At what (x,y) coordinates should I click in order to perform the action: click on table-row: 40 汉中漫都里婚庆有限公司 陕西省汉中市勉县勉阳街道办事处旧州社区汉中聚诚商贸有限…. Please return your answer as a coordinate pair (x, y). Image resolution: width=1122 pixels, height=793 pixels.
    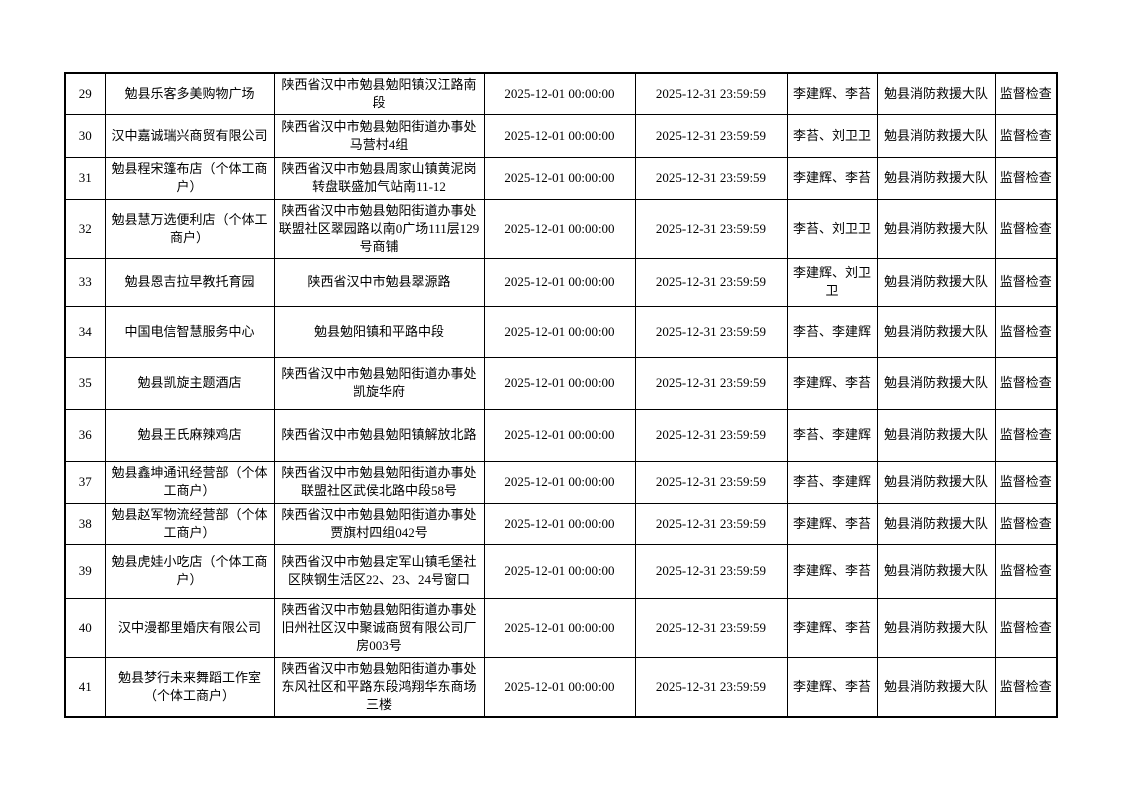
    Looking at the image, I should click on (561, 627).